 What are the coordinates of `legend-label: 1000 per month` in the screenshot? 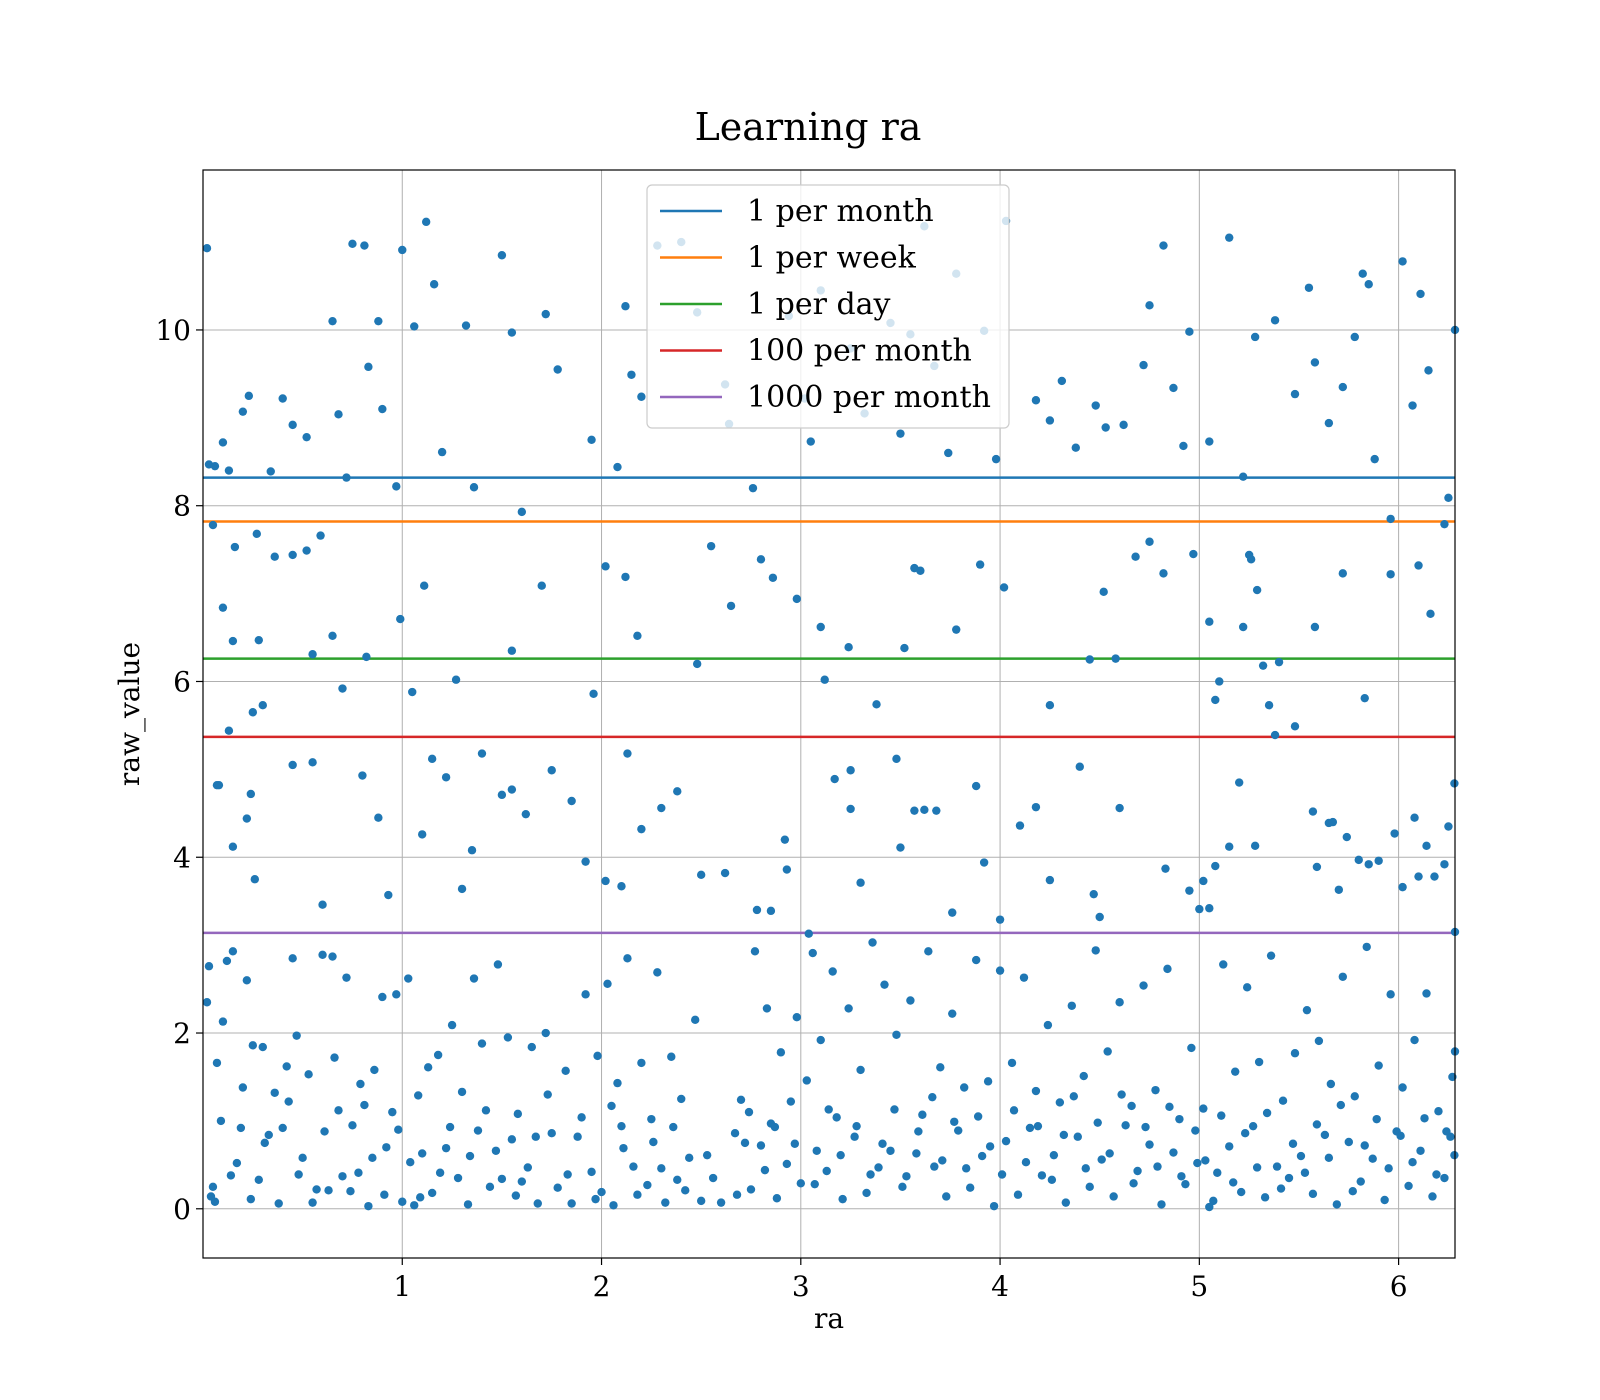 It's located at (869, 397).